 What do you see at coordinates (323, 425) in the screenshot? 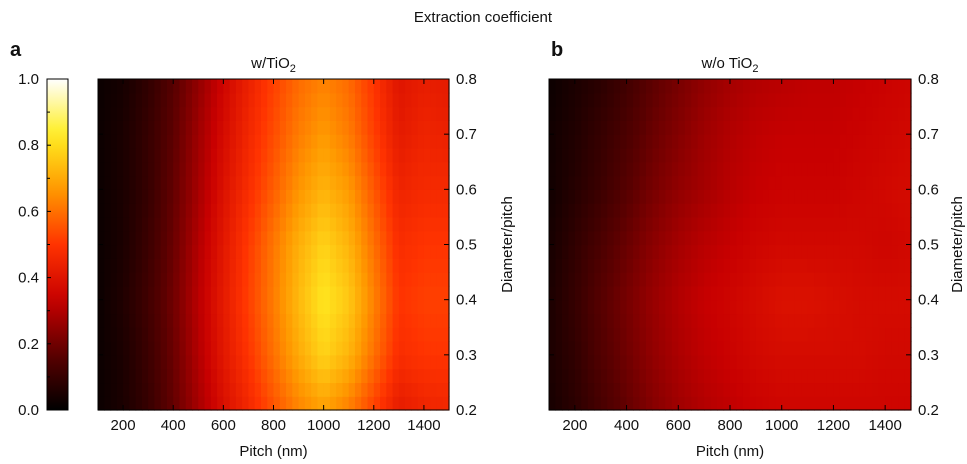
I see `x-tick-label: 1000` at bounding box center [323, 425].